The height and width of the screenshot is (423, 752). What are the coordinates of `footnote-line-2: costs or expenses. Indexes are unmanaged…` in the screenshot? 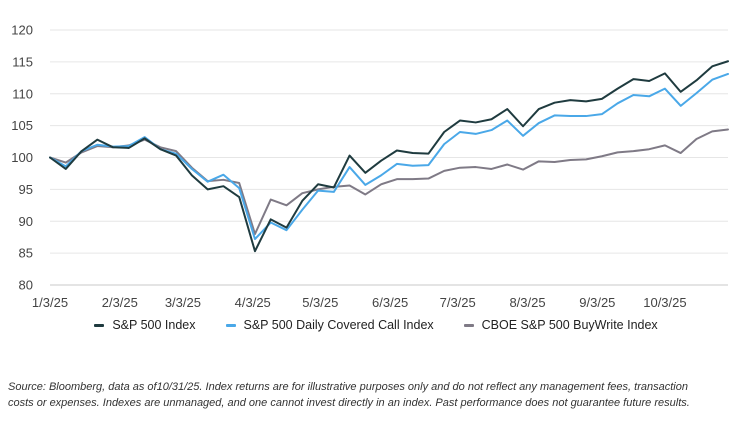 It's located at (349, 403).